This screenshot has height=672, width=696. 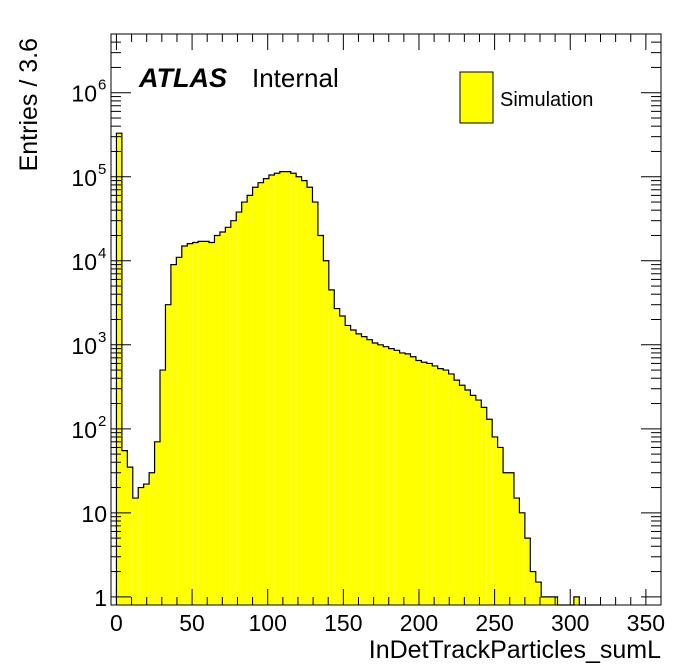 I want to click on y-tick-exponent: 6, so click(x=102, y=85).